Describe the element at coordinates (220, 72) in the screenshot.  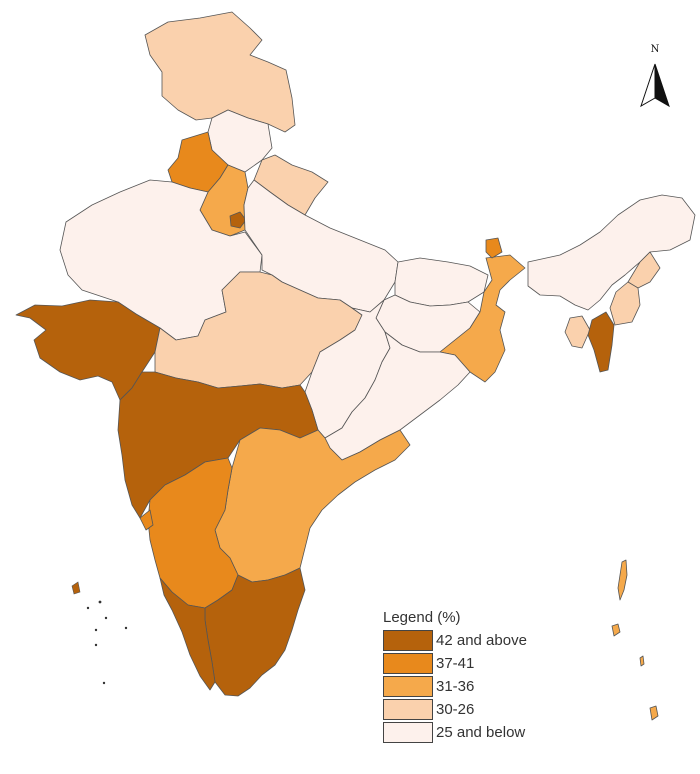
I see `region-jammu-kashmir` at that location.